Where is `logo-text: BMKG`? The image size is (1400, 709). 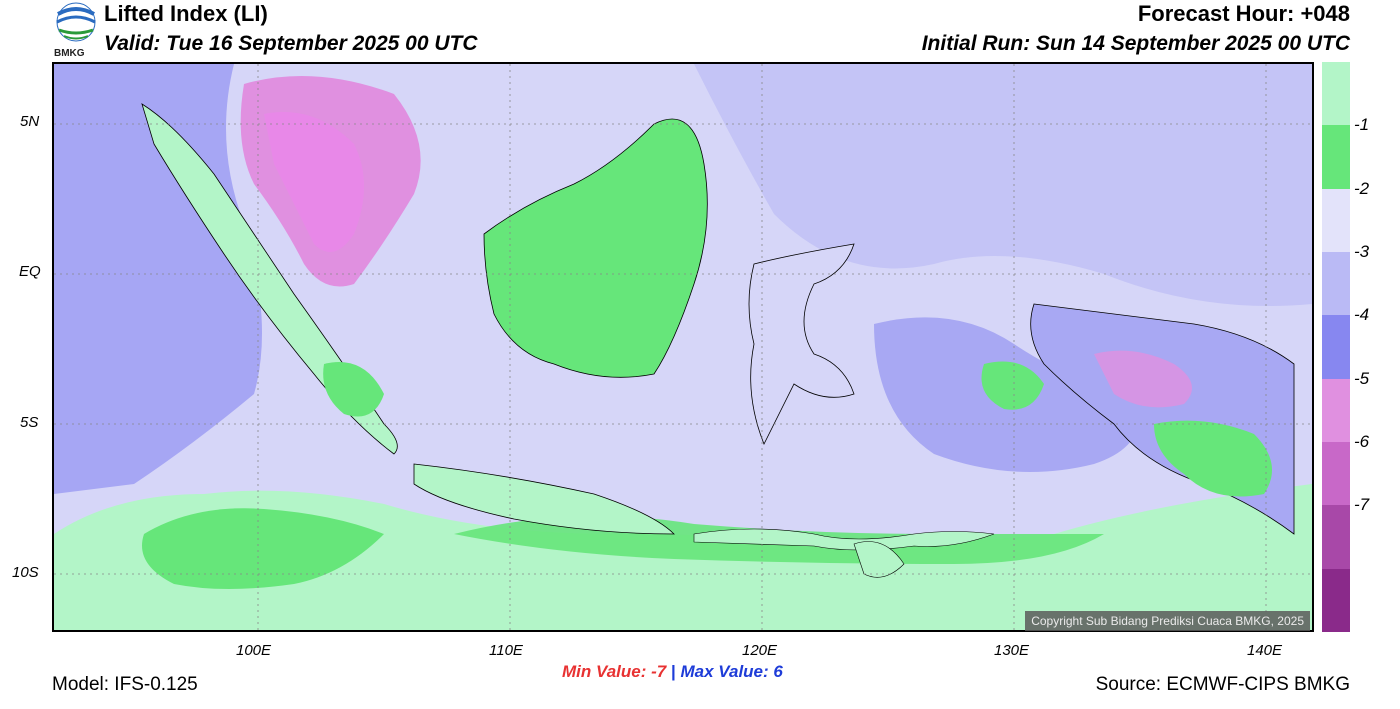 logo-text: BMKG is located at coordinates (69, 53).